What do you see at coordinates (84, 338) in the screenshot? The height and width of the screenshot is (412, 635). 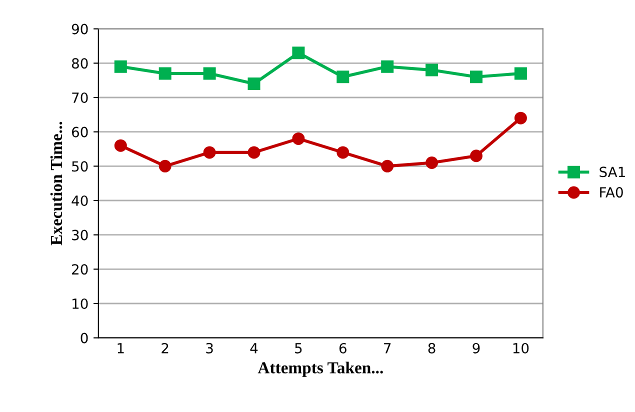 I see `y-tick-label: 0` at bounding box center [84, 338].